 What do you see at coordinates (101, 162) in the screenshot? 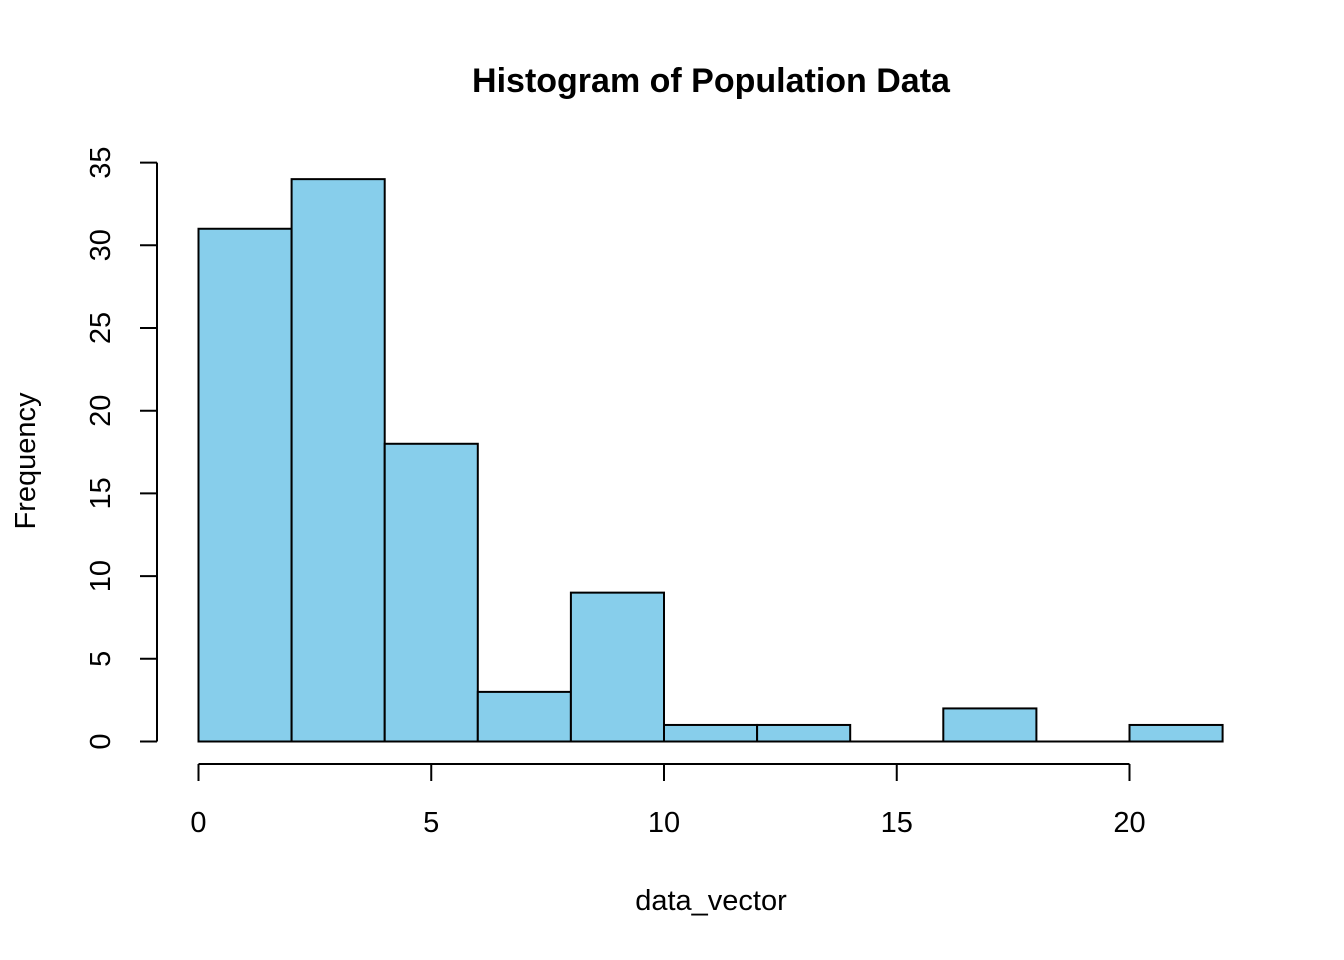
I see `y-tick-label: 35` at bounding box center [101, 162].